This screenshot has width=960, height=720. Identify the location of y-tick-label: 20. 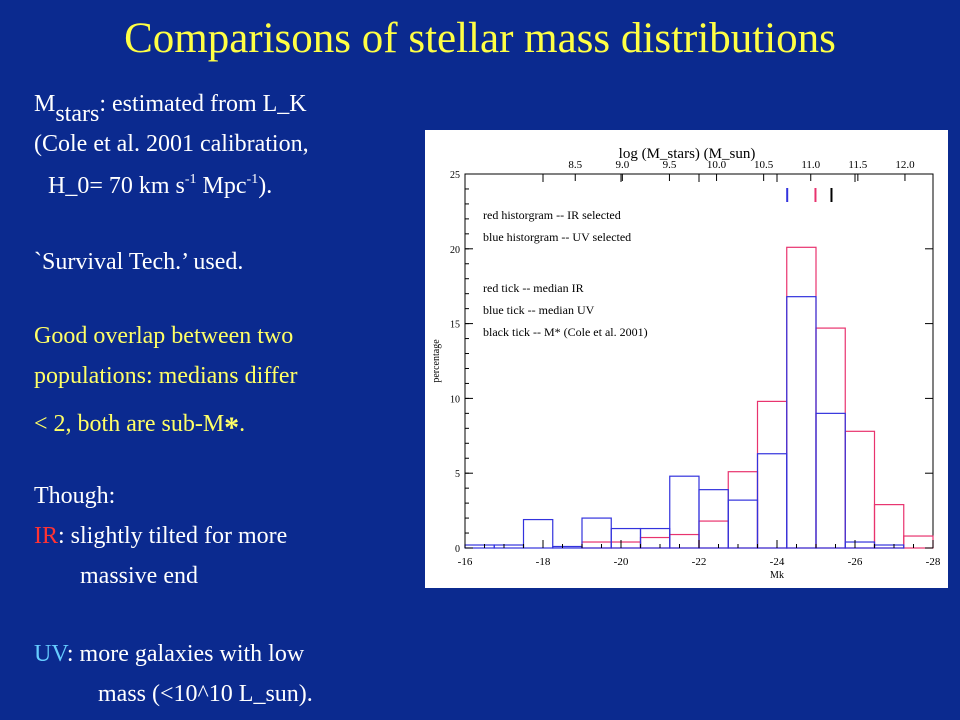
(455, 250).